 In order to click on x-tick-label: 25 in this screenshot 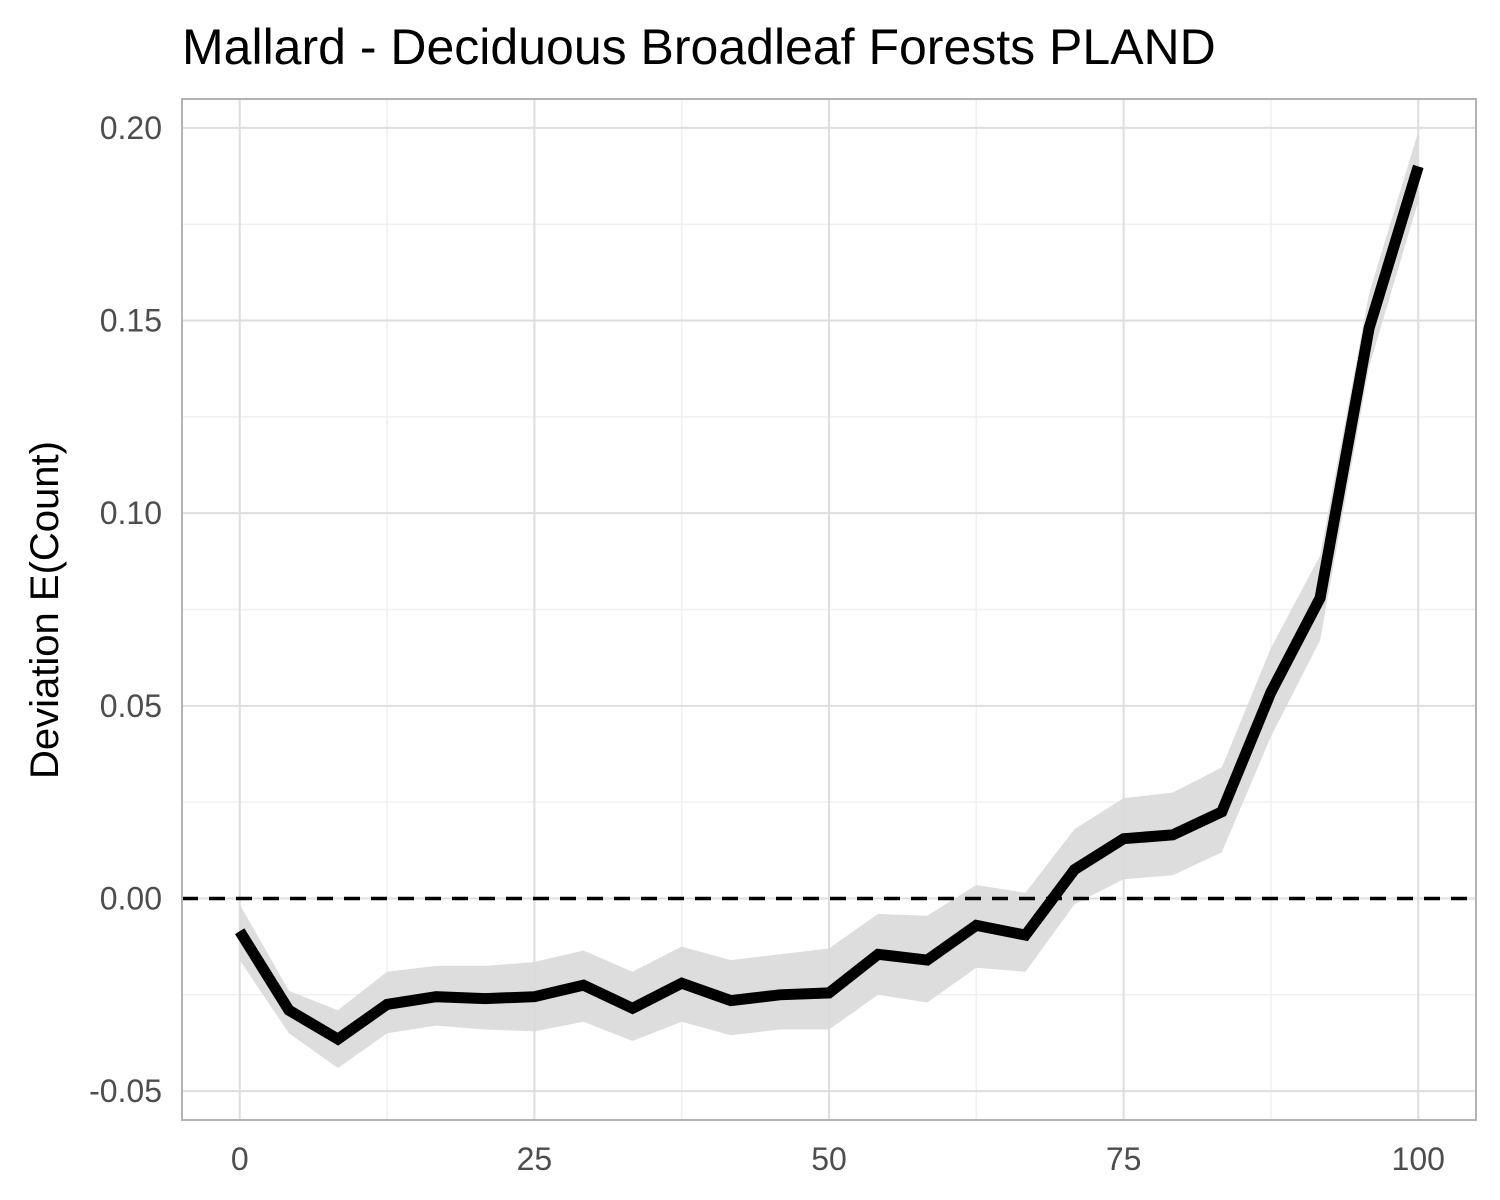, I will do `click(535, 1159)`.